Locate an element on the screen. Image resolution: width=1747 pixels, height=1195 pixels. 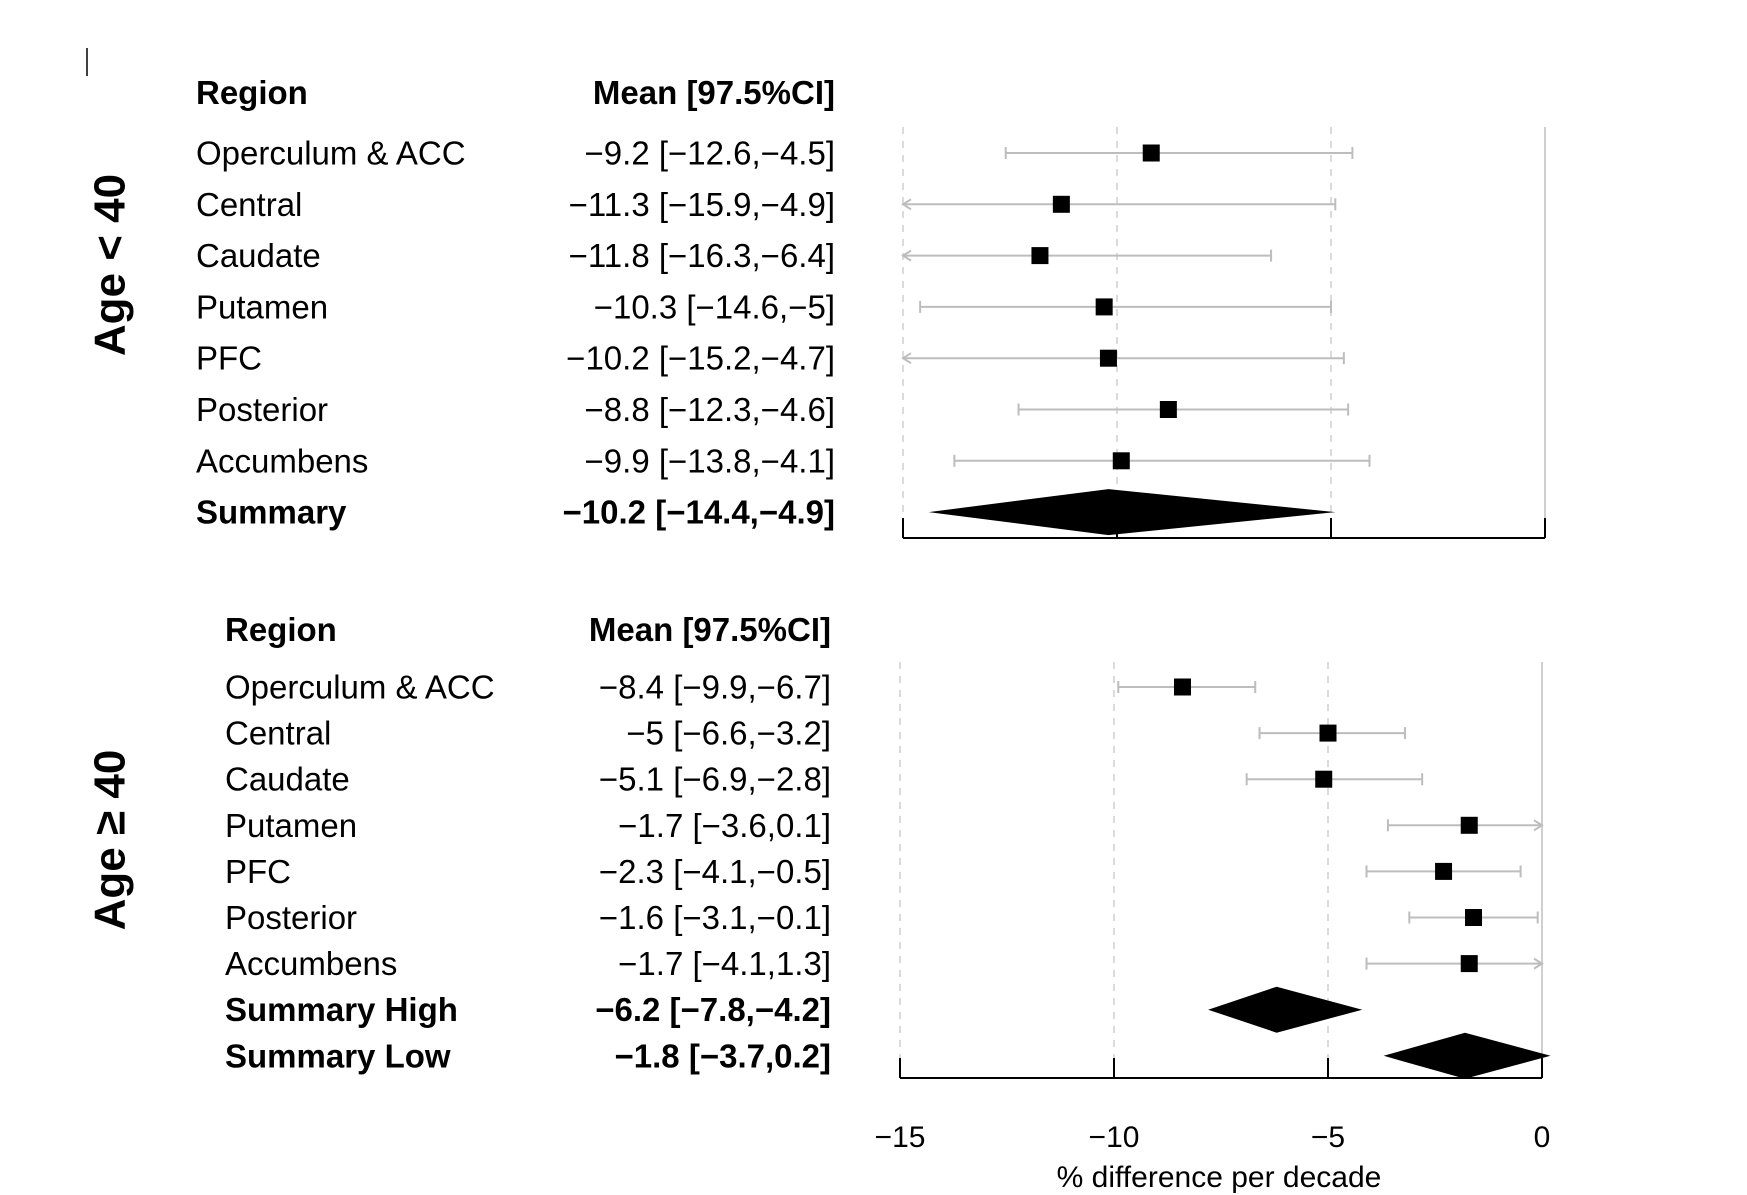
mean-ci-label: −2.3 [−4.1,−0.5] is located at coordinates (715, 871).